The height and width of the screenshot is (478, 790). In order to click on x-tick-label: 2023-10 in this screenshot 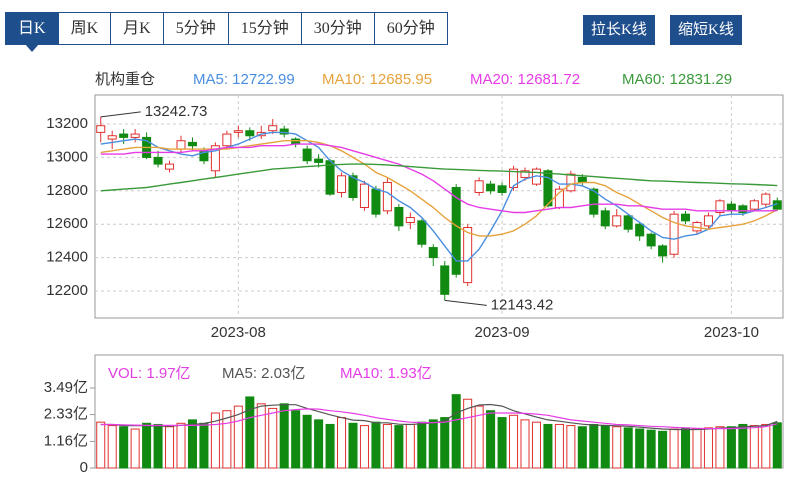, I will do `click(731, 332)`.